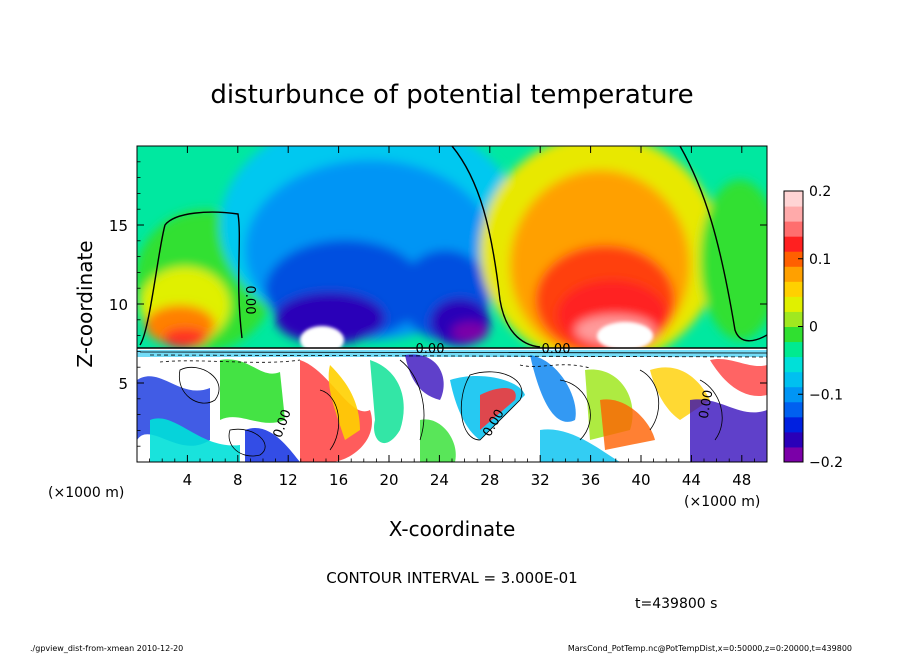  I want to click on colorbar-tick-label: −0.2, so click(826, 463).